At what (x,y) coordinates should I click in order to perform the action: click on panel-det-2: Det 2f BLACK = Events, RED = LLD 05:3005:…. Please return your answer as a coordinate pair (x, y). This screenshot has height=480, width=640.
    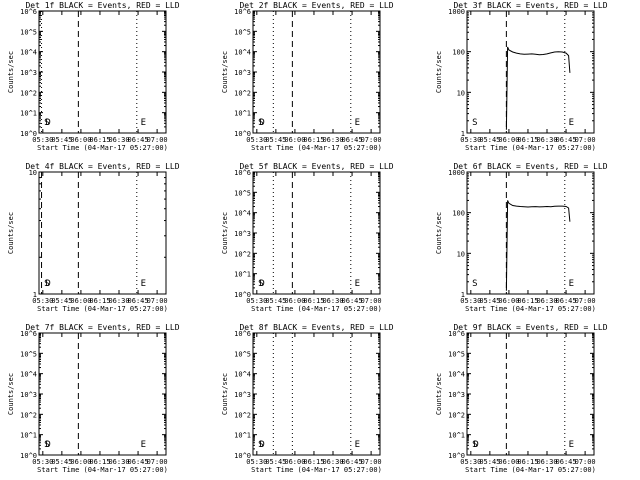
    Looking at the image, I should click on (307, 76).